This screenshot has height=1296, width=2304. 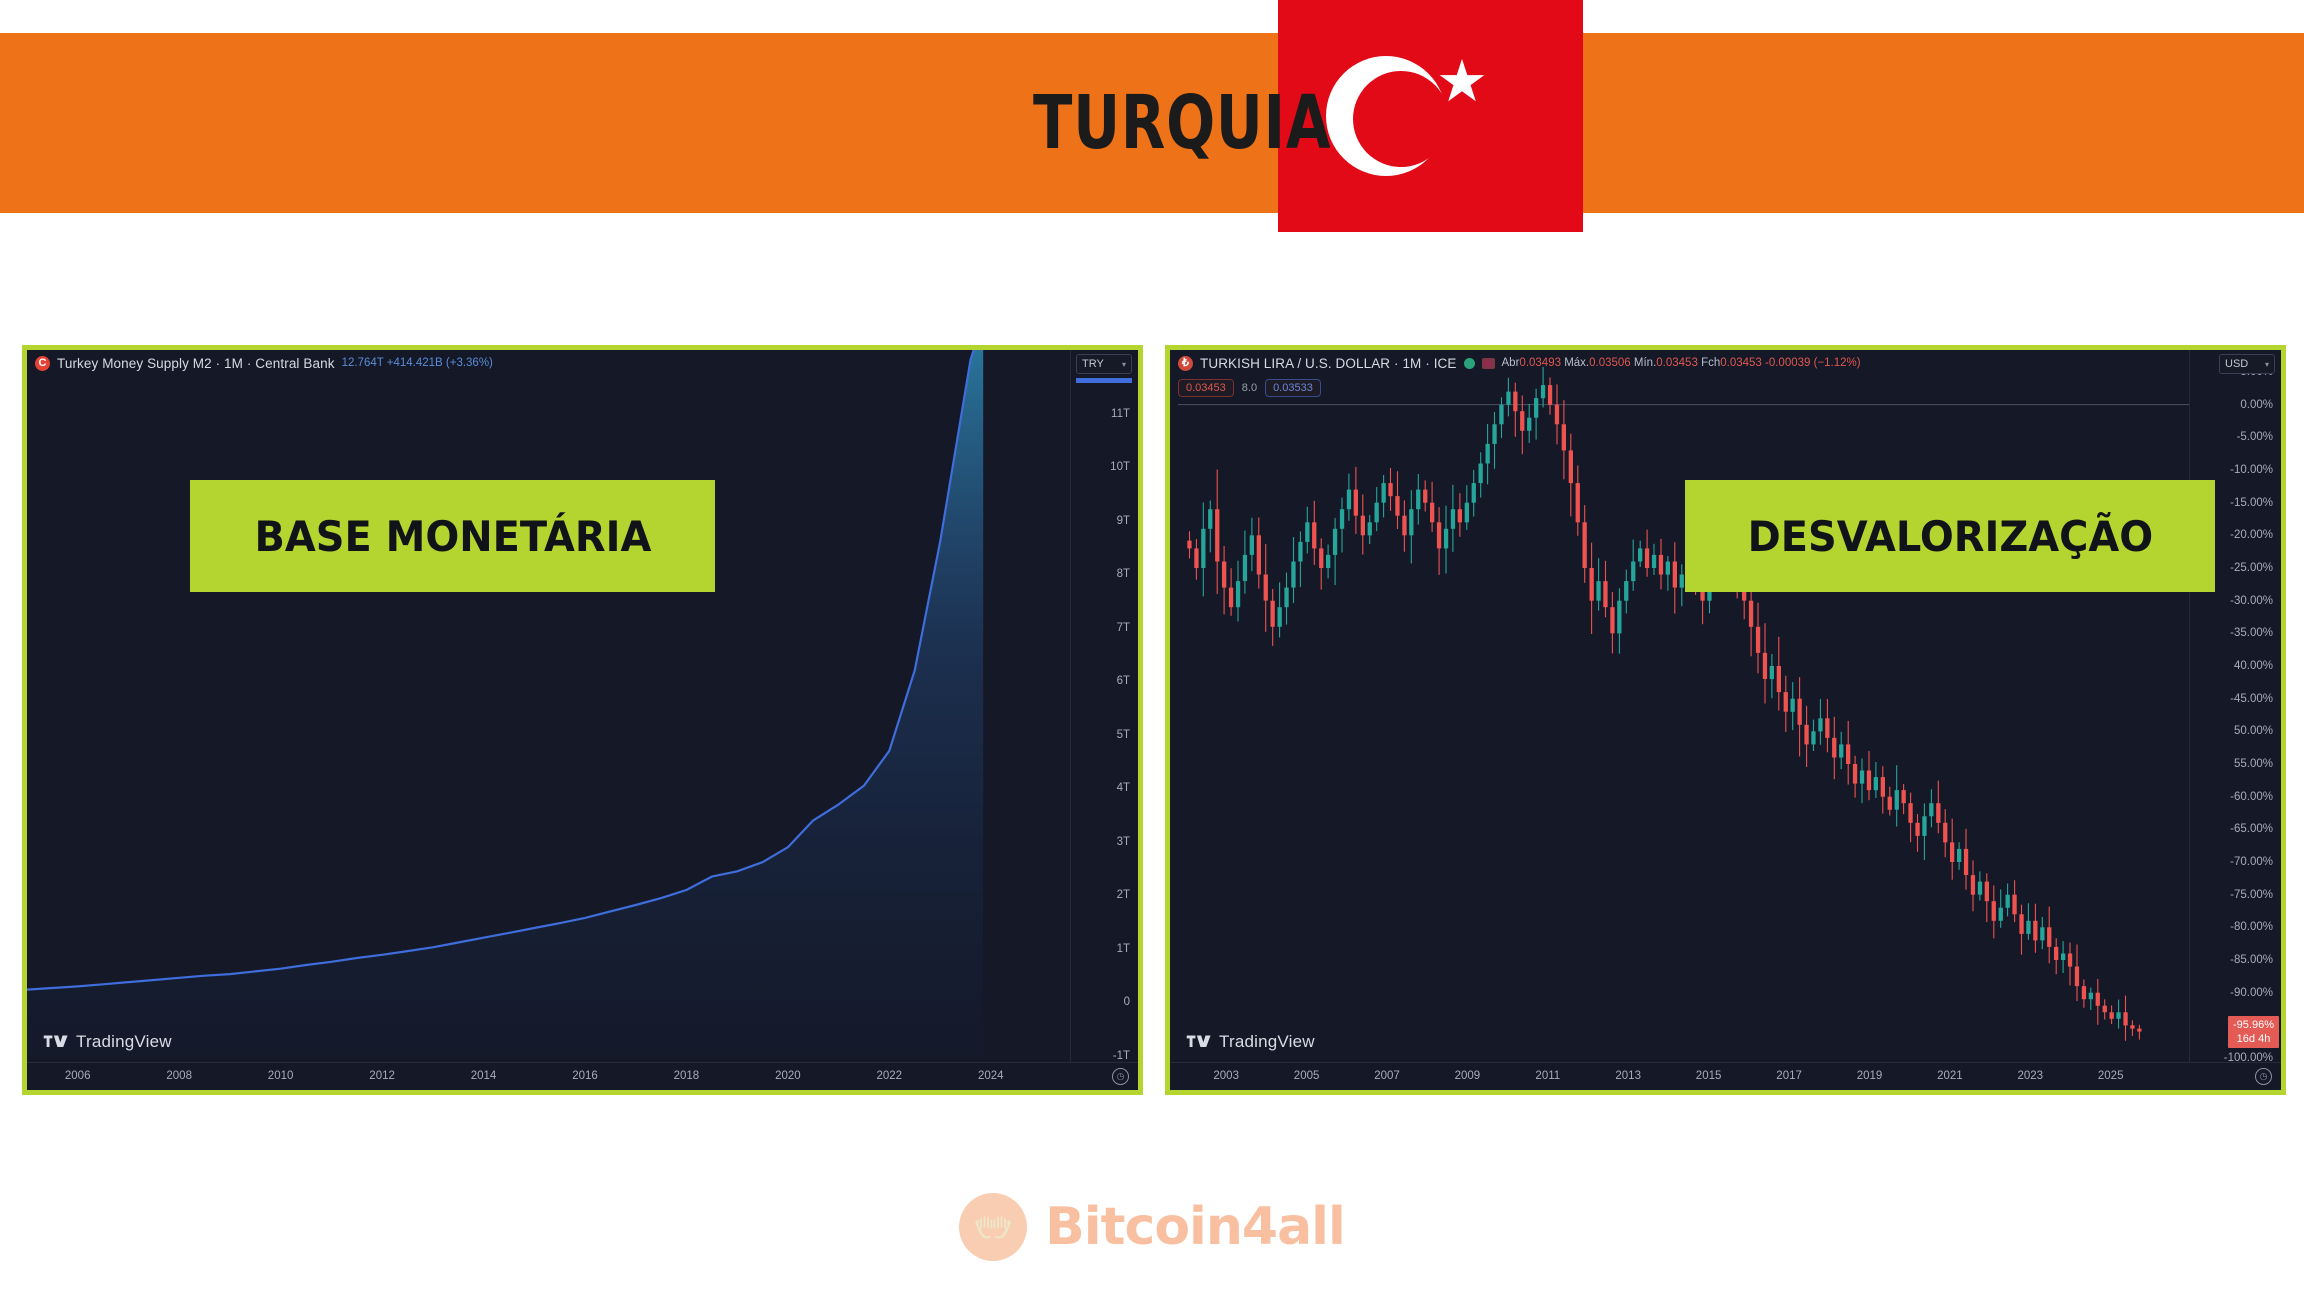 I want to click on currency-selector-try: TRY ▾, so click(x=1104, y=364).